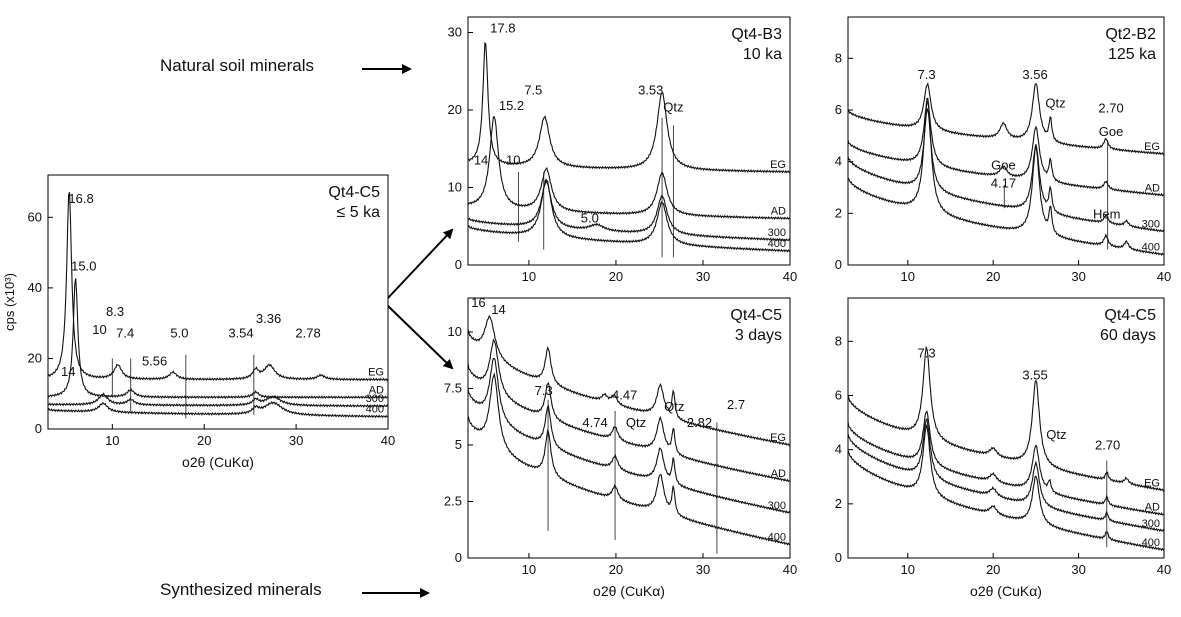  What do you see at coordinates (1132, 54) in the screenshot?
I see `panel-subtitle: 125 ka` at bounding box center [1132, 54].